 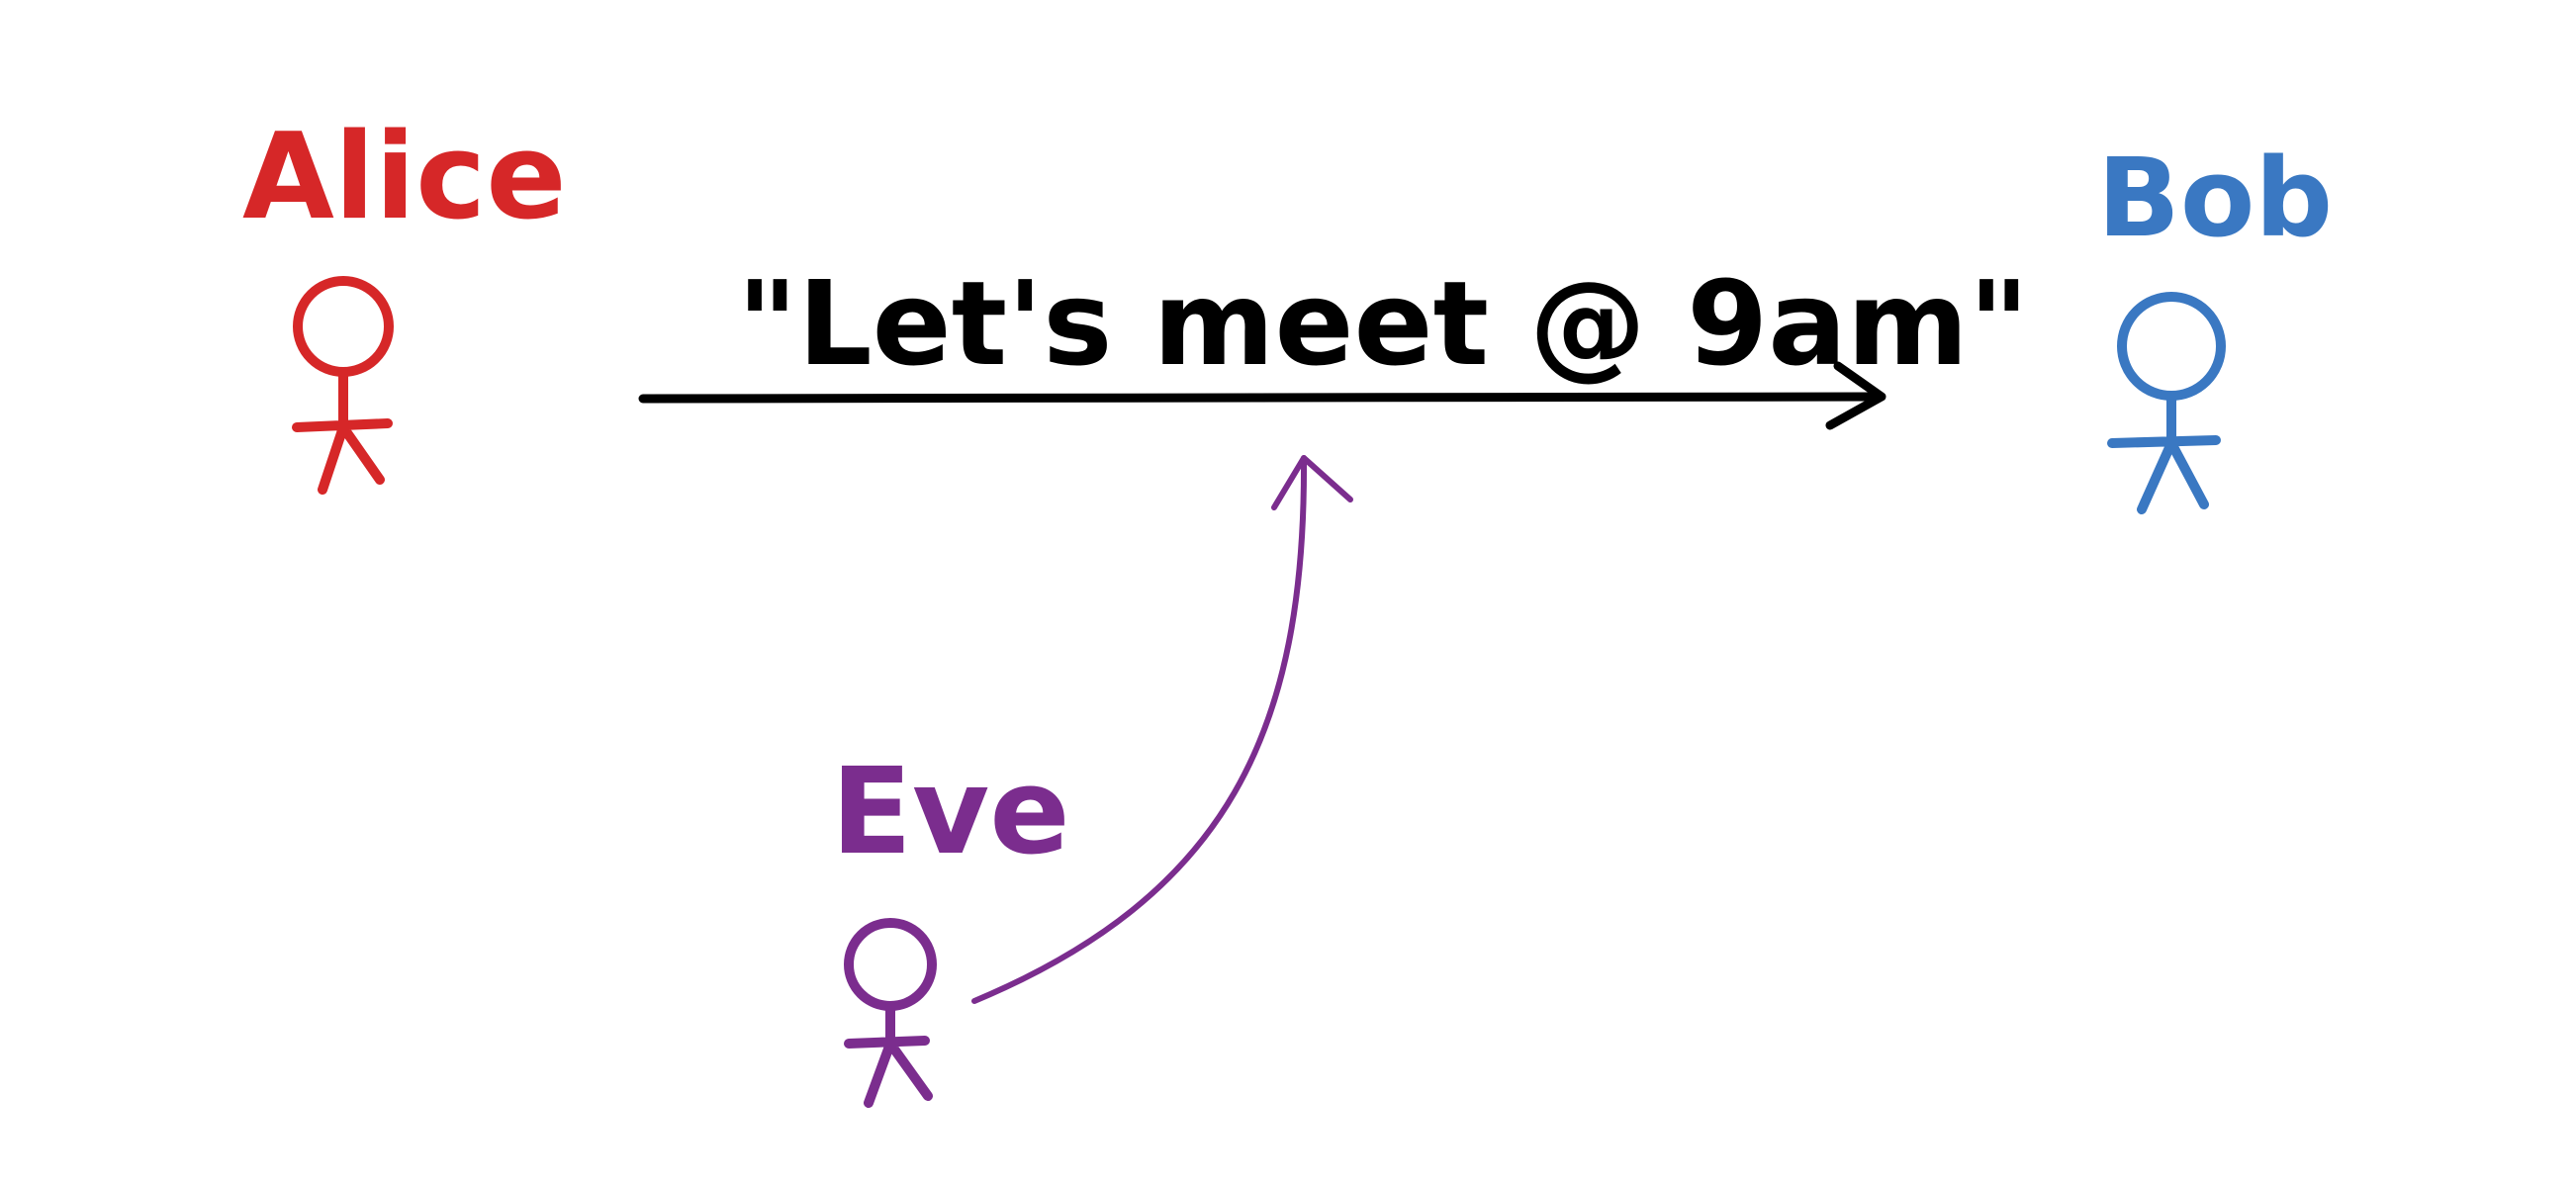 What do you see at coordinates (889, 1054) in the screenshot?
I see `eve-body` at bounding box center [889, 1054].